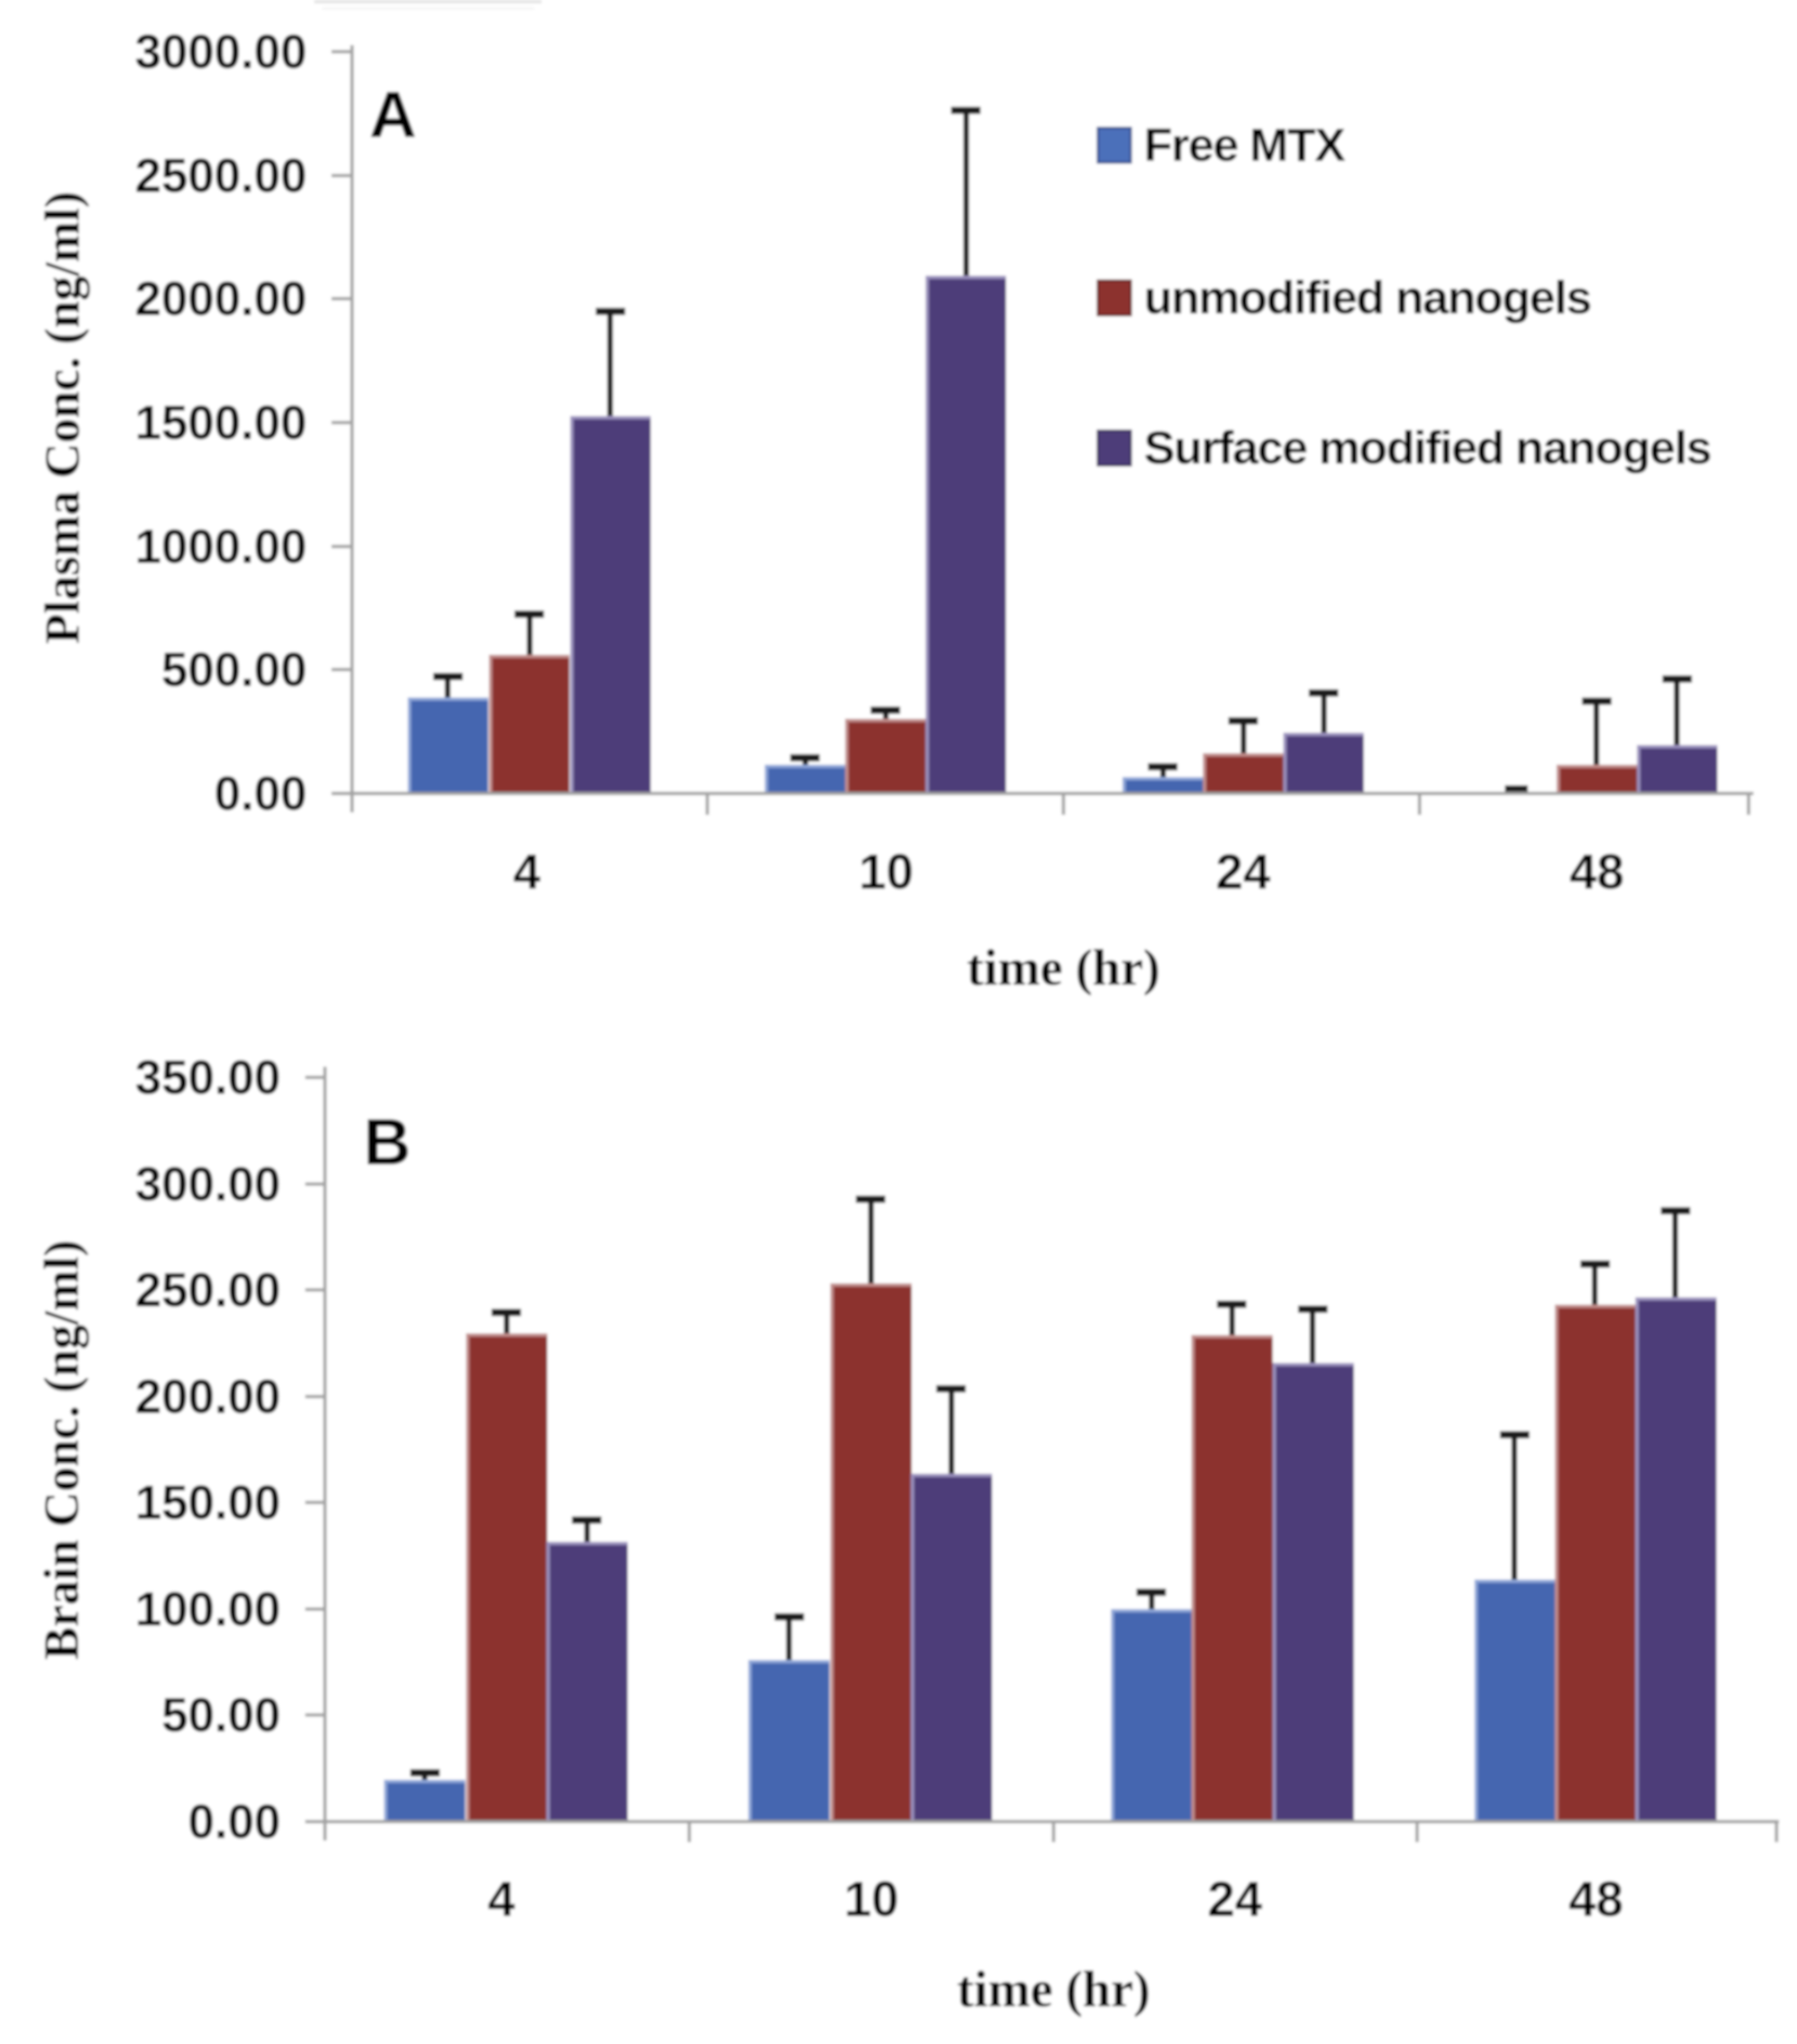 Image resolution: width=1797 pixels, height=2044 pixels. What do you see at coordinates (388, 1141) in the screenshot?
I see `svg-text: B` at bounding box center [388, 1141].